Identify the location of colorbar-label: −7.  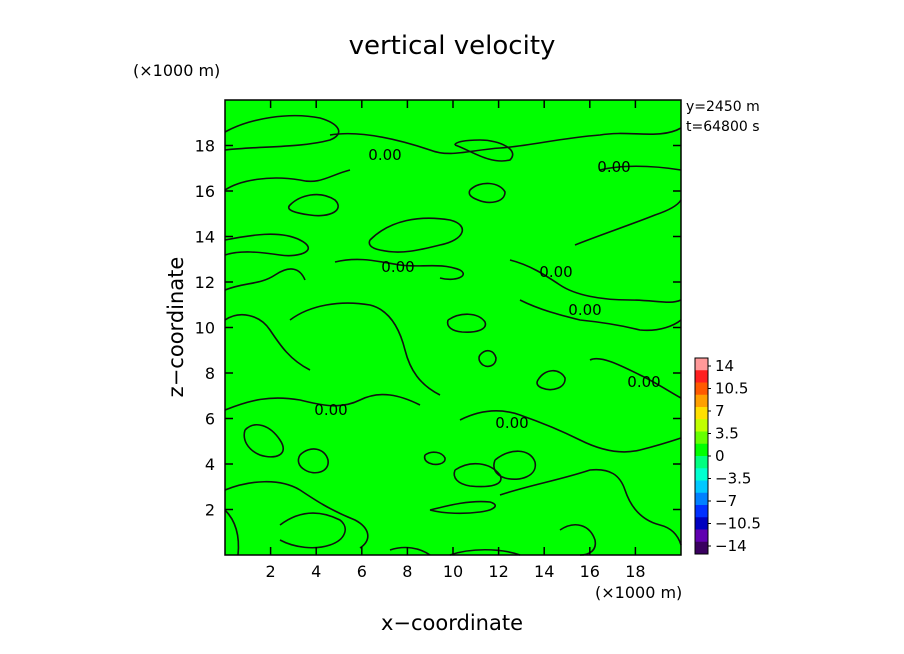
(726, 501).